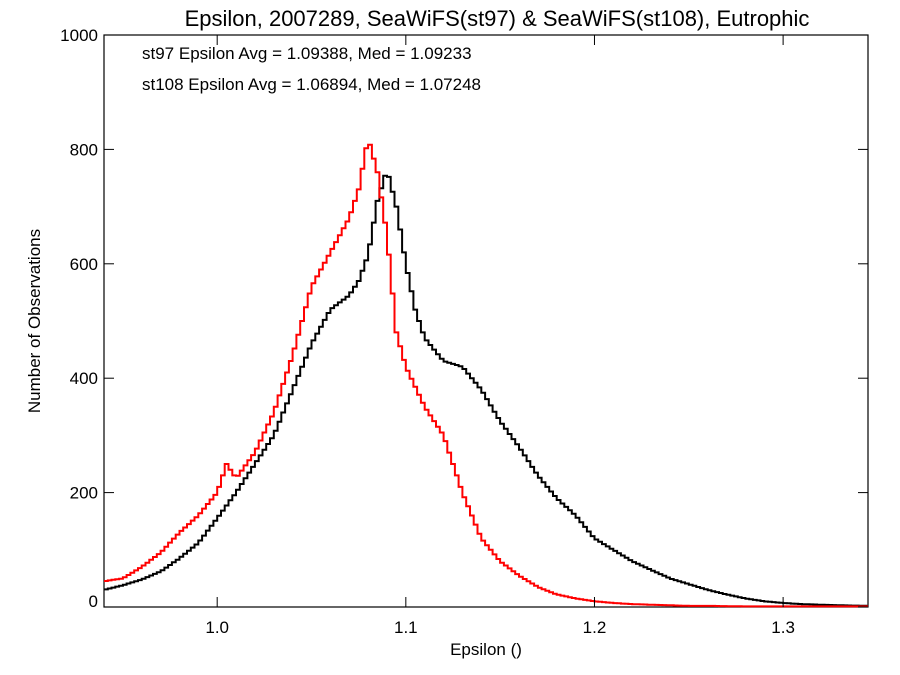 This screenshot has height=675, width=900. I want to click on y-axis-label: Number of Observations, so click(34, 321).